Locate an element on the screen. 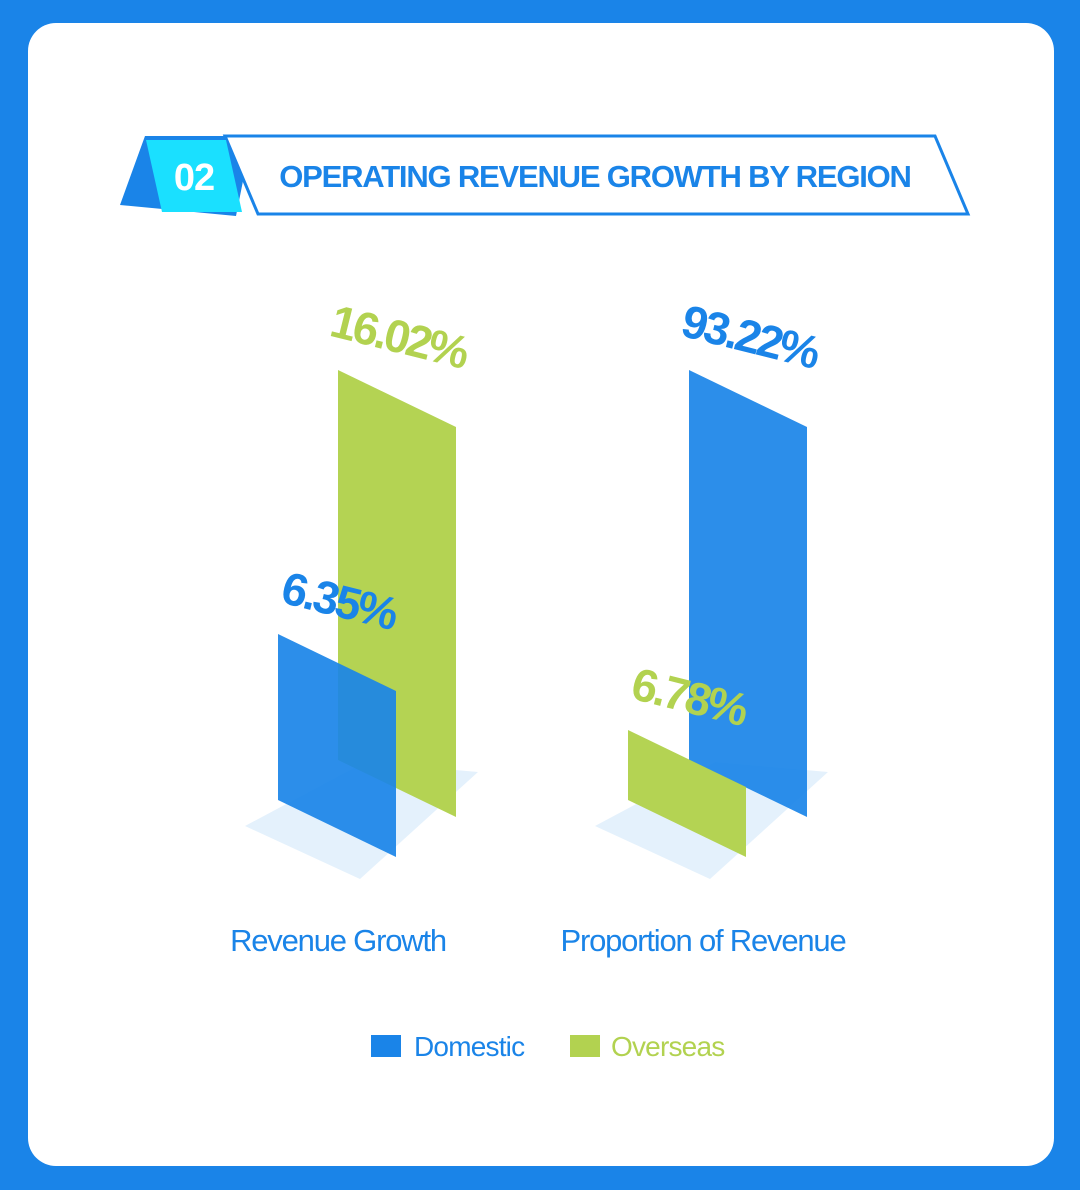  legend-swatch-overseas is located at coordinates (585, 1046).